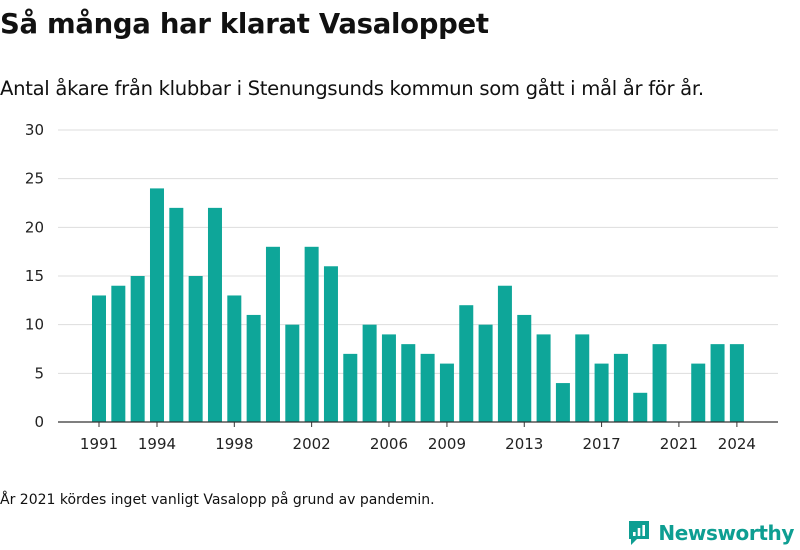 Image resolution: width=800 pixels, height=550 pixels. What do you see at coordinates (244, 24) in the screenshot?
I see `chart-title: Så många har klarat Vasaloppet` at bounding box center [244, 24].